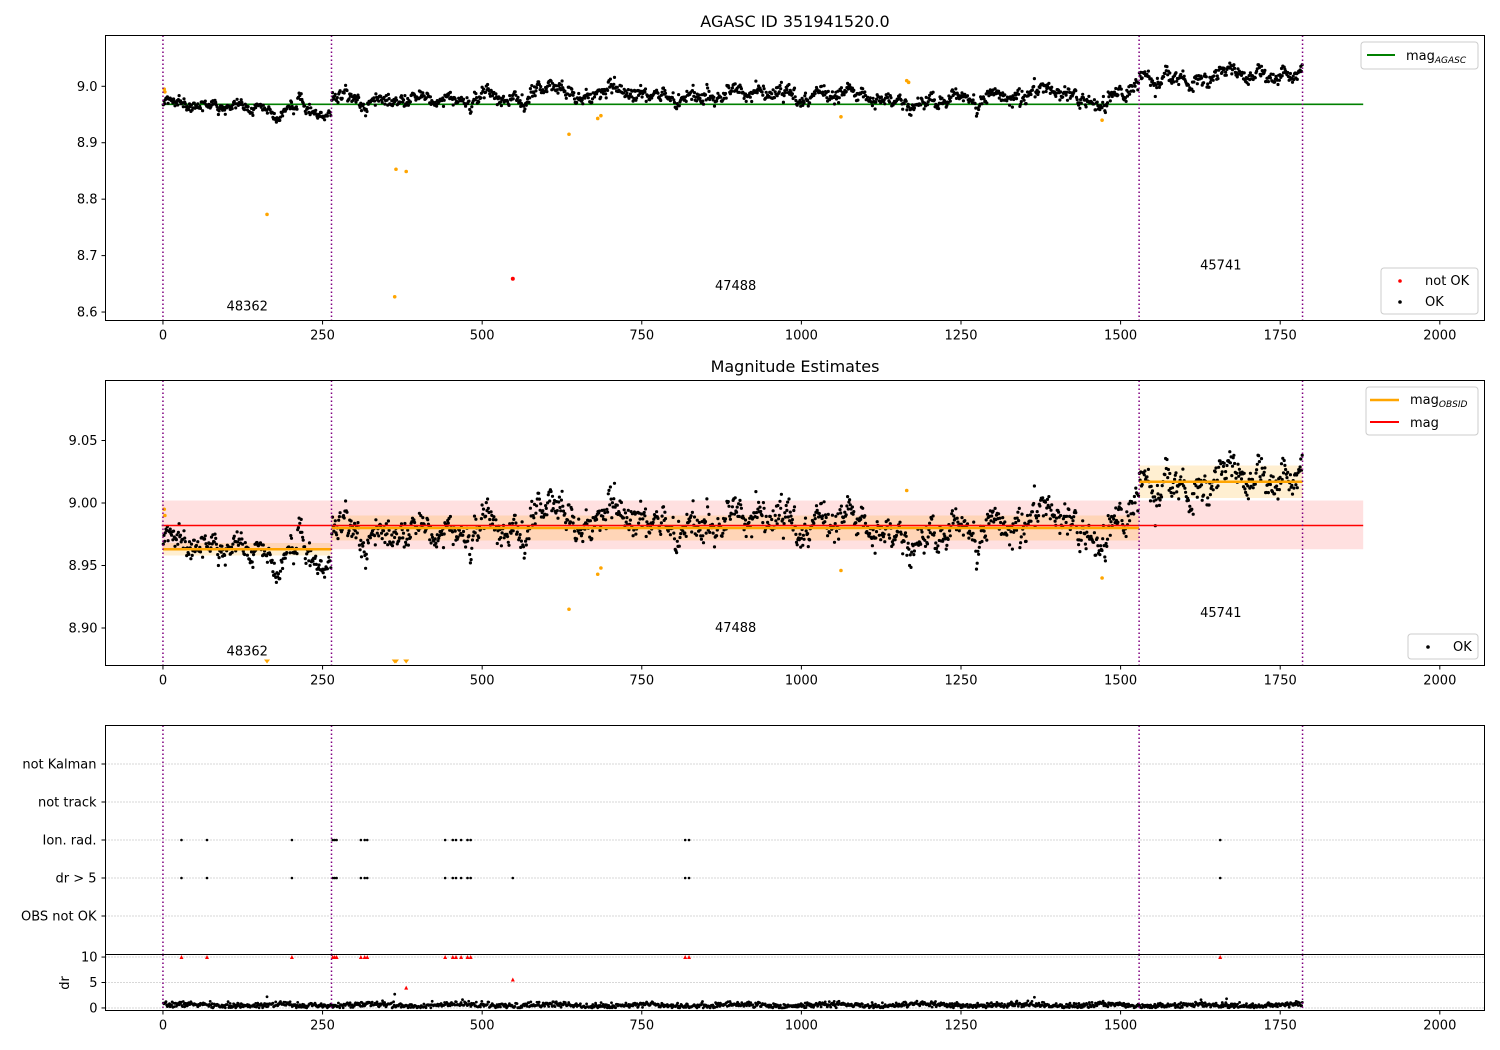 Image resolution: width=1500 pixels, height=1050 pixels. What do you see at coordinates (1419, 55) in the screenshot?
I see `panel-1-legend-top: magAGASC` at bounding box center [1419, 55].